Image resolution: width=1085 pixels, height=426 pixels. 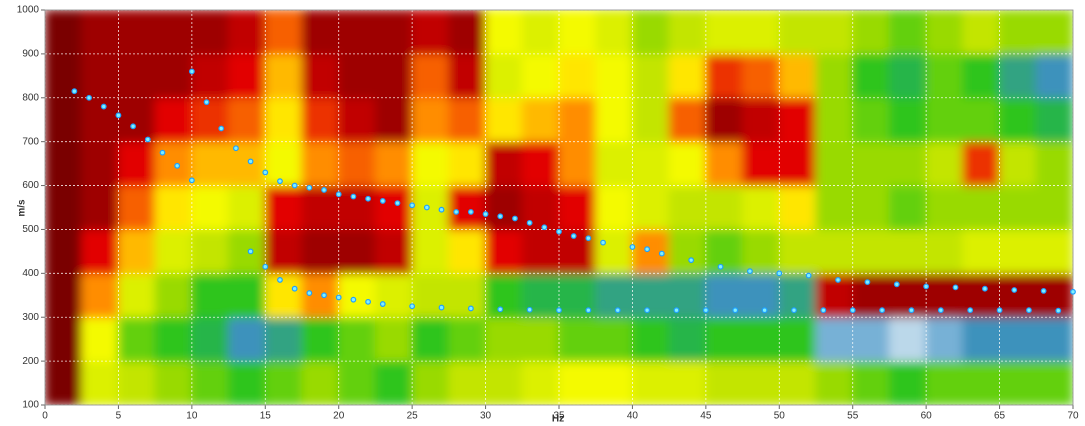 I want to click on x-tick-label: 15, so click(x=266, y=416).